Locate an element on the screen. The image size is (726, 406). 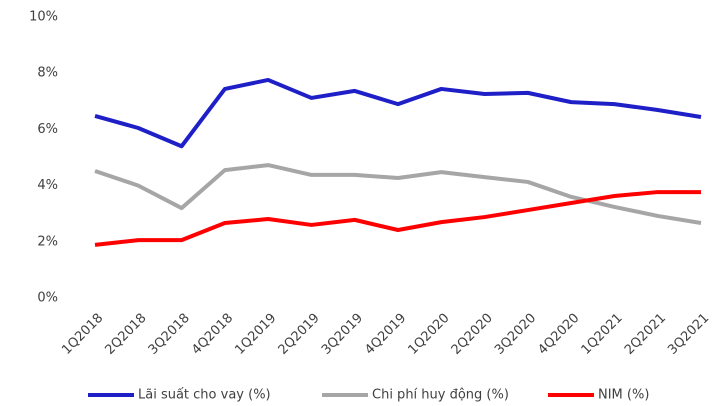
x-tick-label: 2Q2020 is located at coordinates (472, 334).